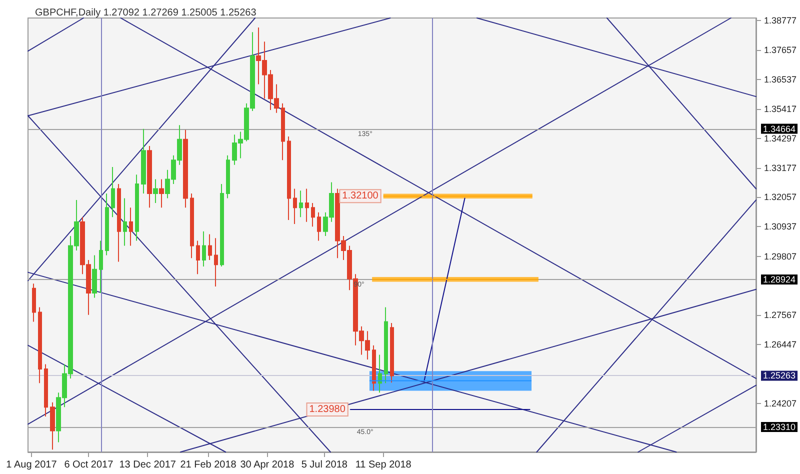  What do you see at coordinates (780, 109) in the screenshot?
I see `y-tick-label: 1.35417` at bounding box center [780, 109].